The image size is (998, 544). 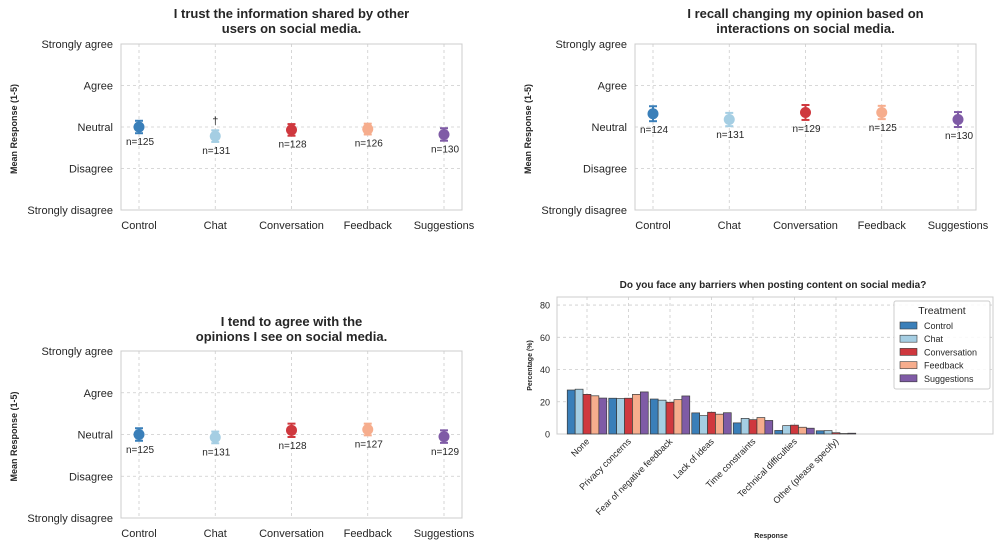 What do you see at coordinates (761, 426) in the screenshot?
I see `bar-feedback-time-constraints` at bounding box center [761, 426].